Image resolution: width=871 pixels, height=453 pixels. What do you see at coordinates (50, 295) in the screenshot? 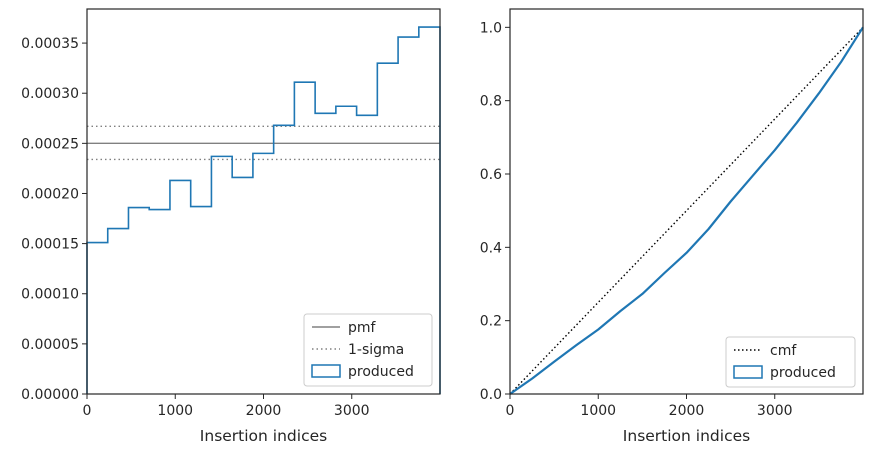
I see `y-tick-label: 0.00010` at bounding box center [50, 295].